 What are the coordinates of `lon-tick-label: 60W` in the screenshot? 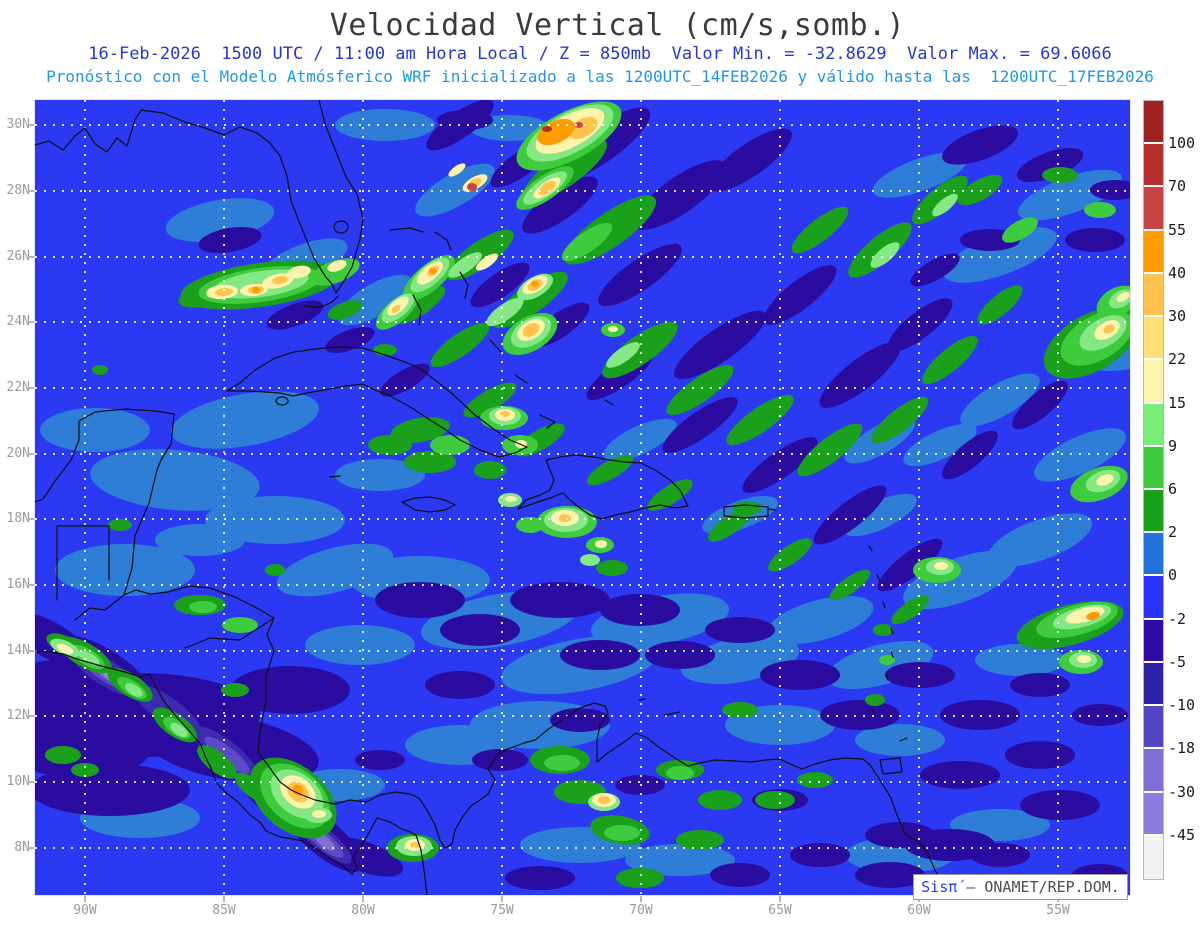 It's located at (919, 910).